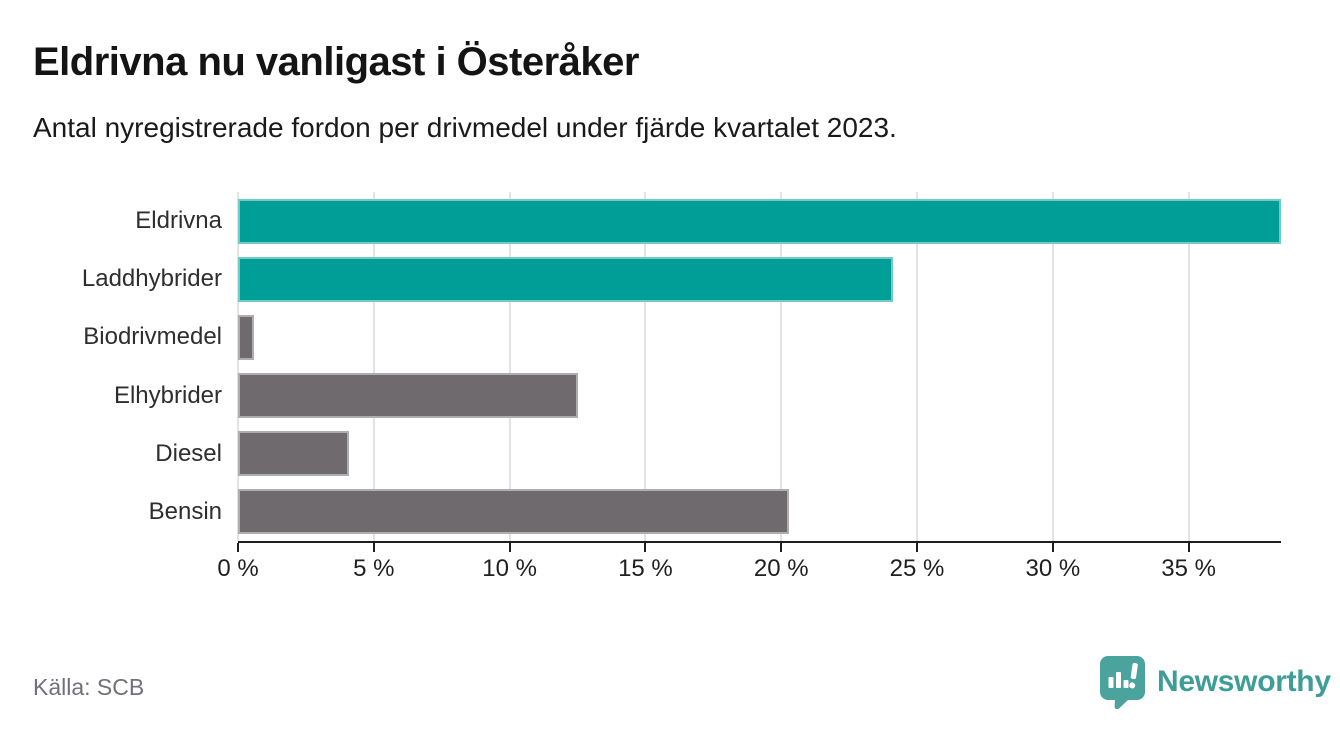 The width and height of the screenshot is (1340, 733). Describe the element at coordinates (408, 396) in the screenshot. I see `bar-elhybrider` at that location.